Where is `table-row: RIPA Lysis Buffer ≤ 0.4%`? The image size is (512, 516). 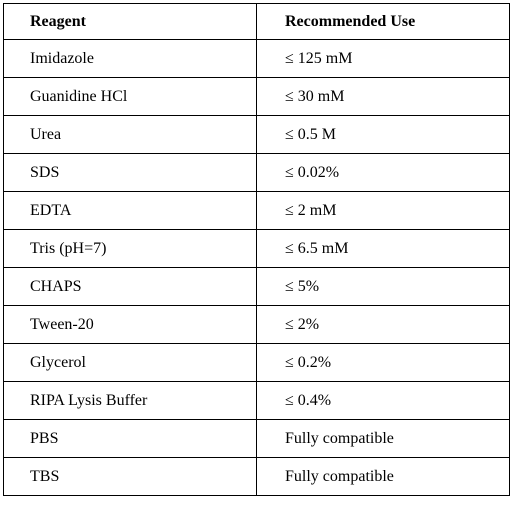
table-row: RIPA Lysis Buffer ≤ 0.4% is located at coordinates (256, 400).